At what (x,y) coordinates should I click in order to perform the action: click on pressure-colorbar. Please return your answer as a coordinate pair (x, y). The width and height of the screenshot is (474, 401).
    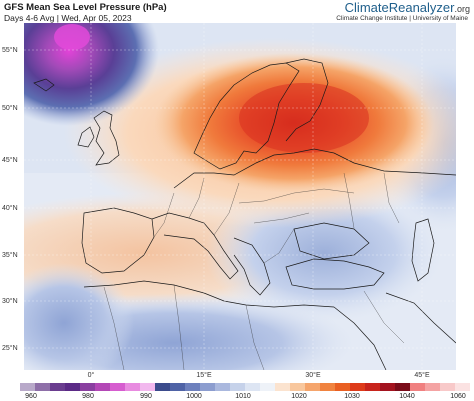
    Looking at the image, I should click on (245, 387).